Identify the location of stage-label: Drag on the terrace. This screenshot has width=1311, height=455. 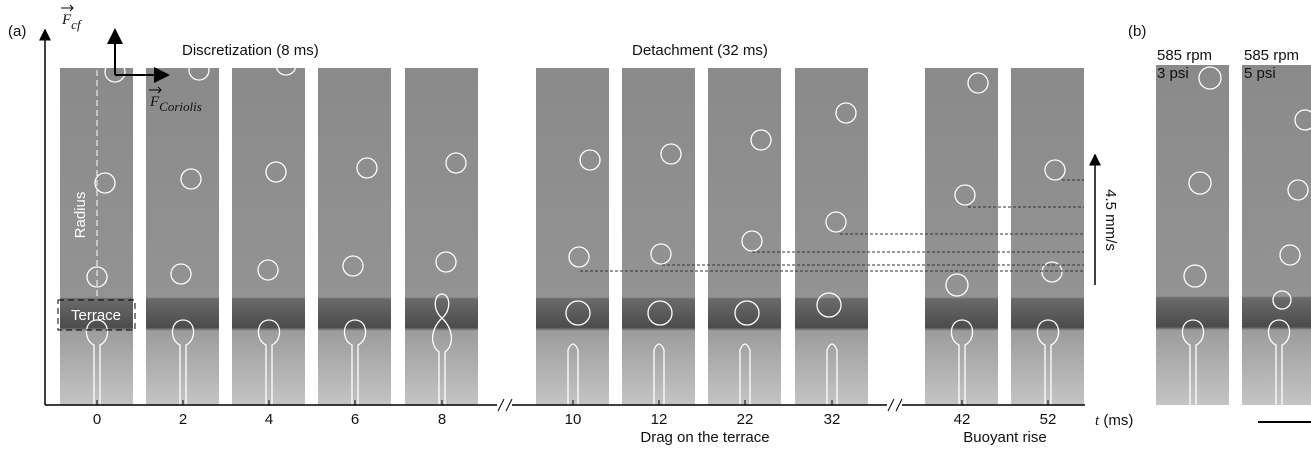
(704, 437).